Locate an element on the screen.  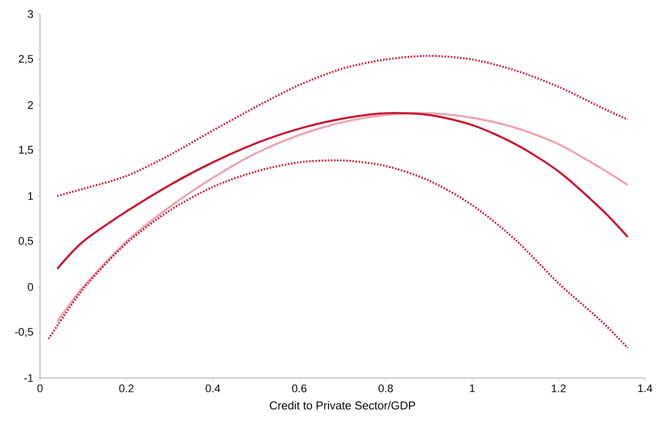
x-tick-label: 1 is located at coordinates (472, 388).